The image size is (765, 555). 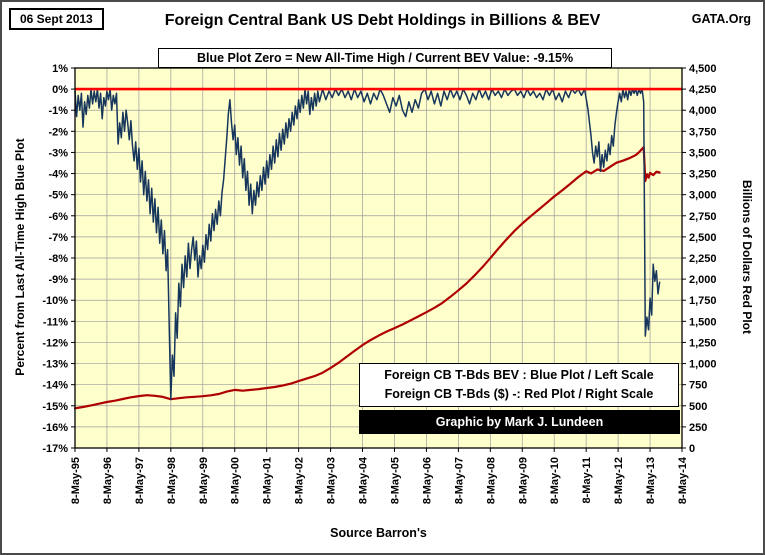 What do you see at coordinates (268, 480) in the screenshot?
I see `x-tick-label: 8-May-01` at bounding box center [268, 480].